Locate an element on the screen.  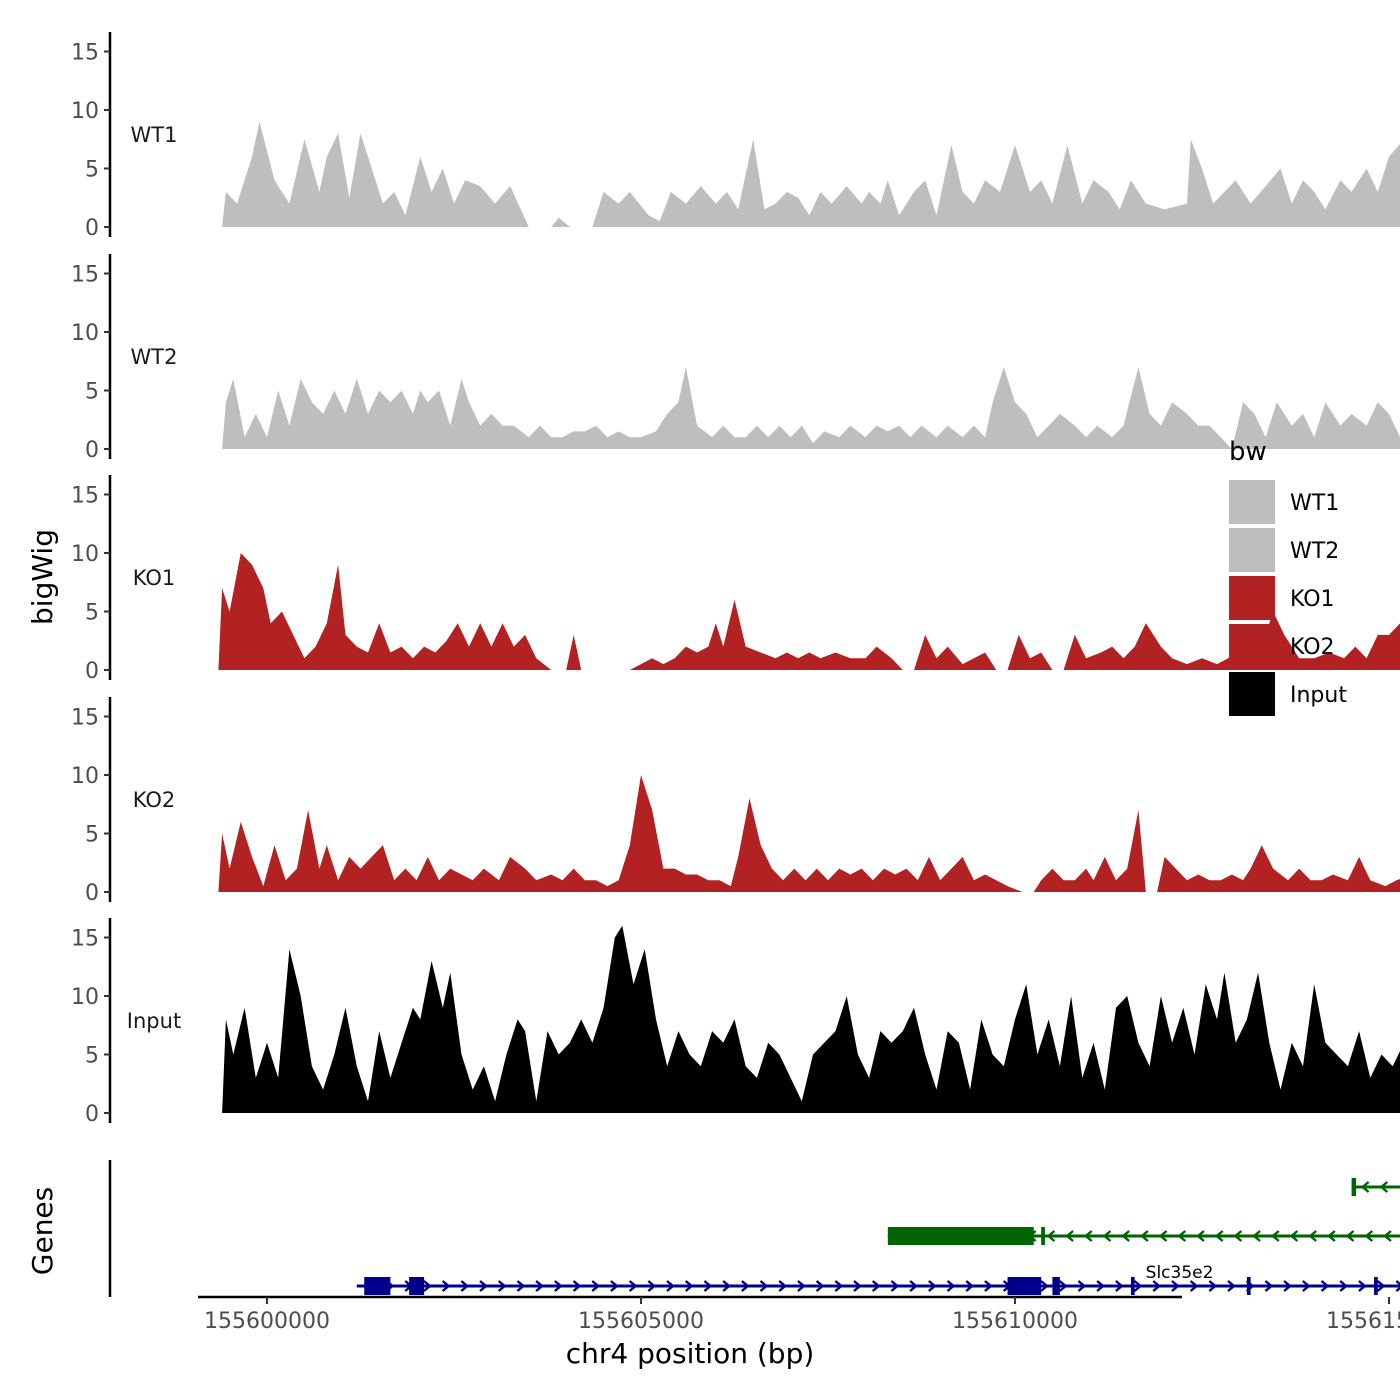
legend-label: KO1 is located at coordinates (1312, 599).